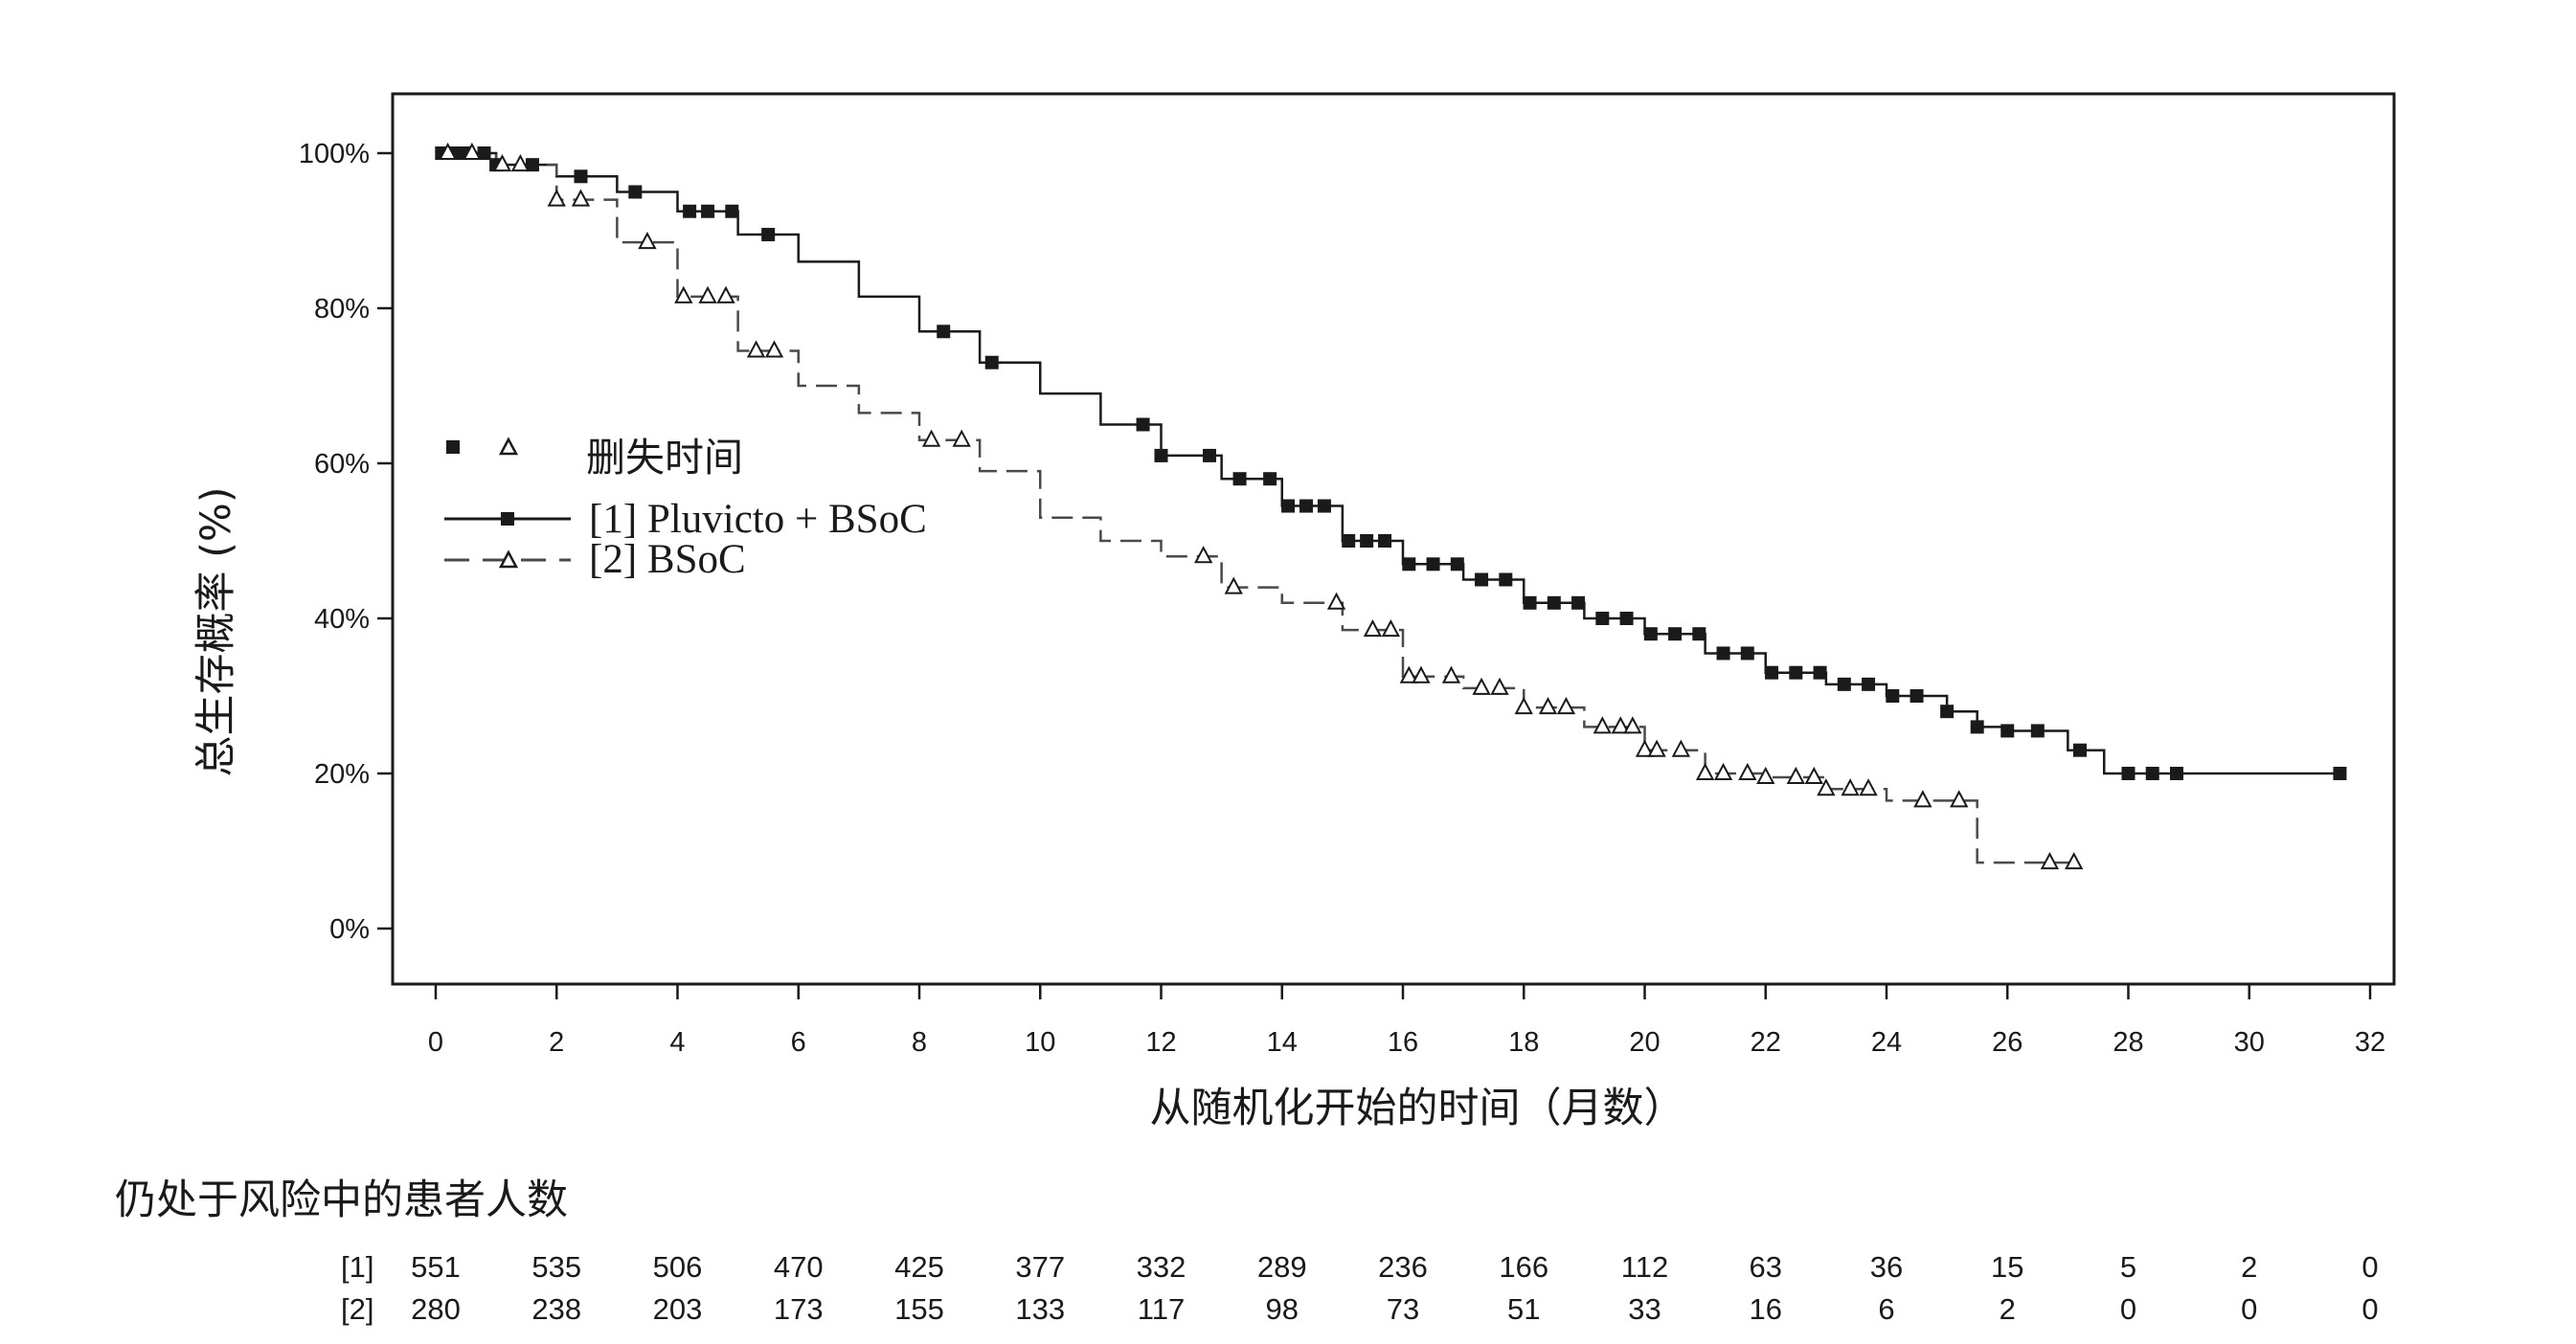 This screenshot has width=2576, height=1344. Describe the element at coordinates (342, 465) in the screenshot. I see `y-tick-label: 60%` at that location.